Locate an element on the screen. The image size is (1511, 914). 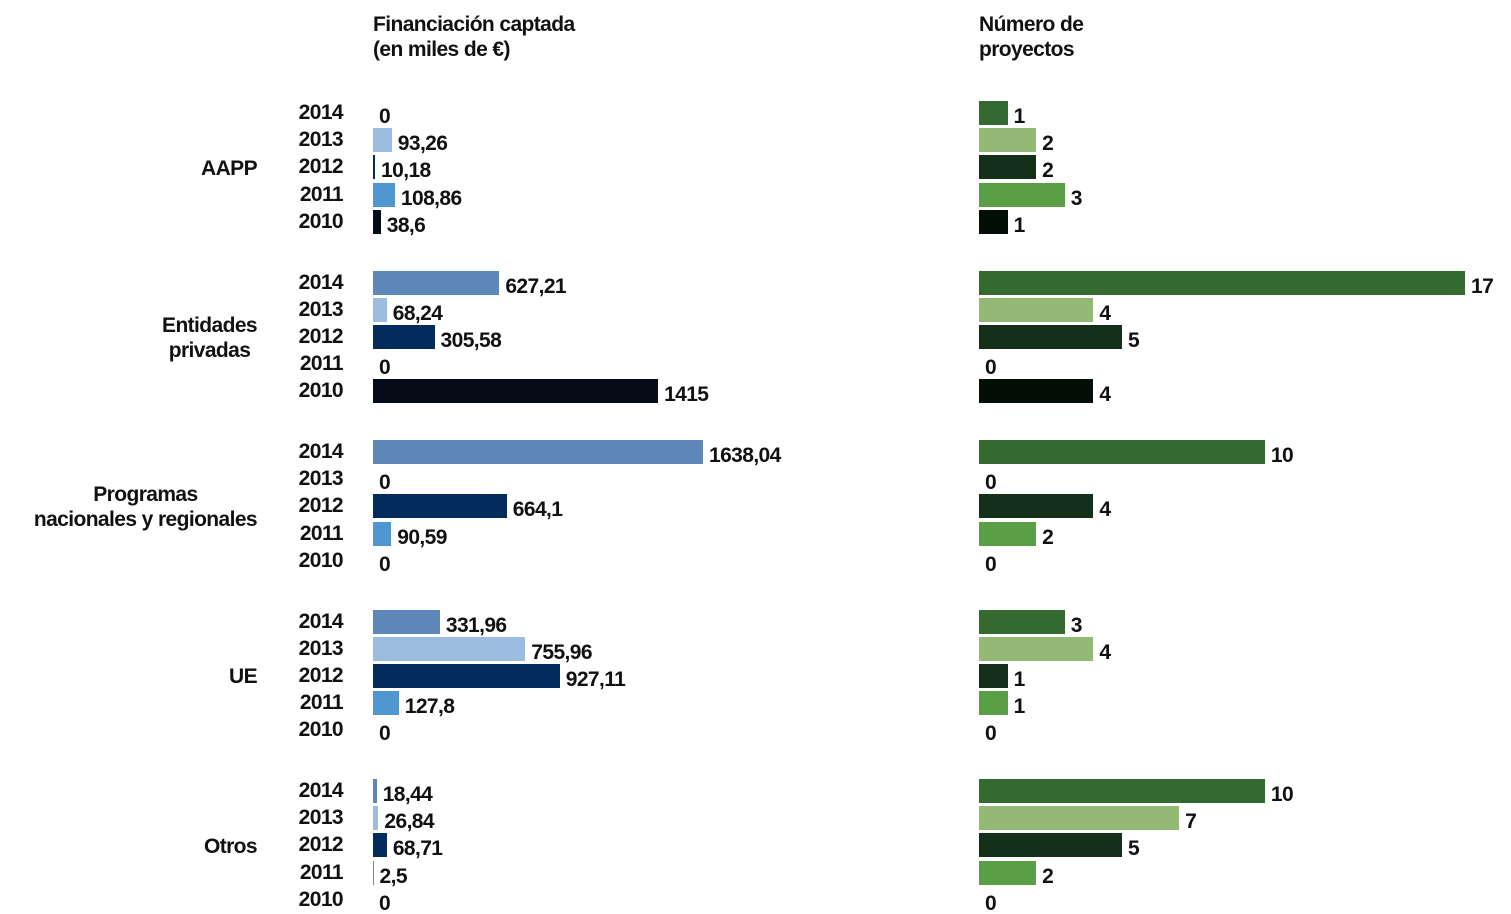
chart-title: Financiación captada (en miles de €) is located at coordinates (474, 37).